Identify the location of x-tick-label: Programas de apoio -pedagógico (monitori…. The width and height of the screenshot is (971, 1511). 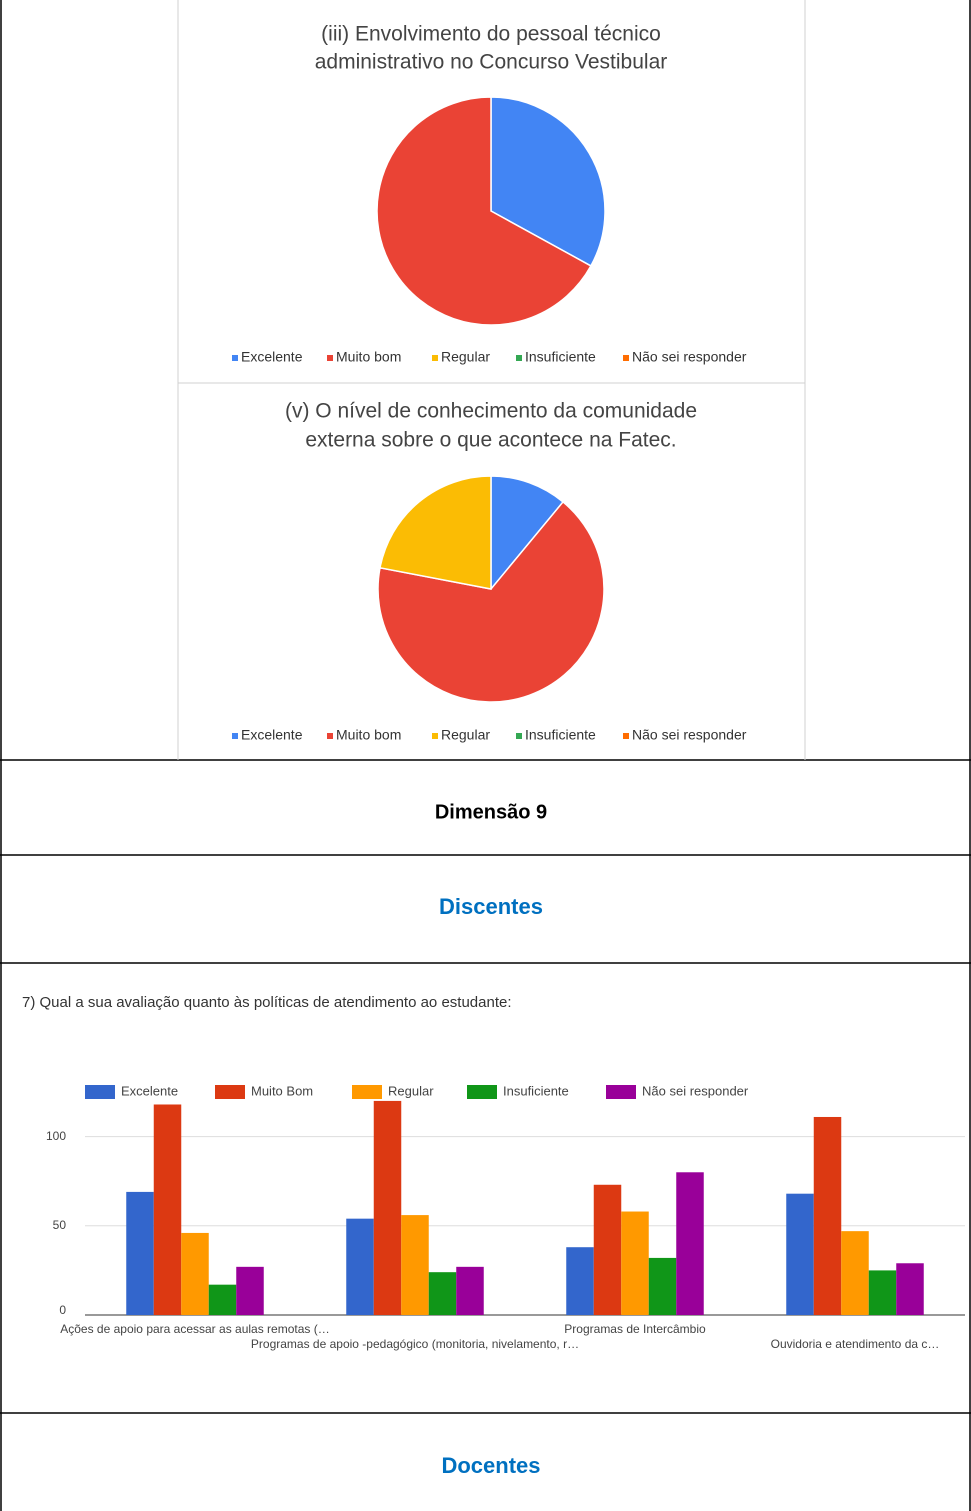
(415, 1344).